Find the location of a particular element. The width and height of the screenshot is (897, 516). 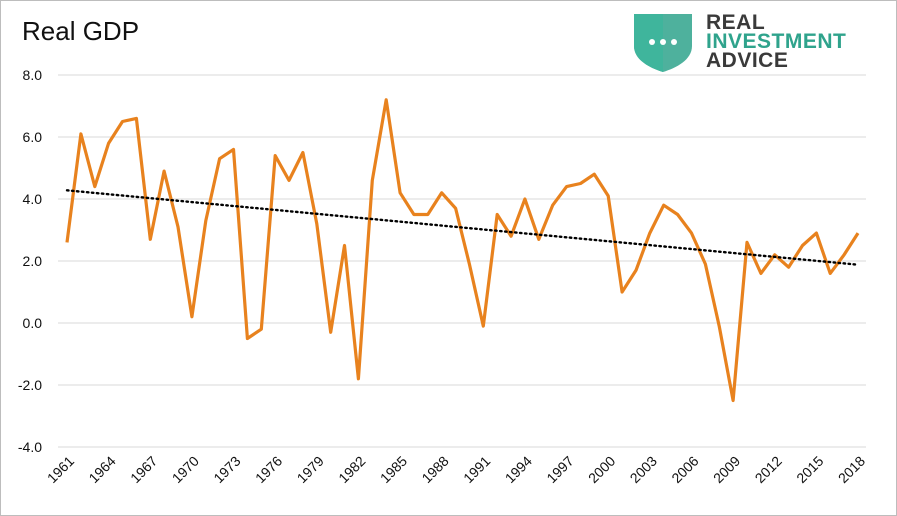

x-tick-label: 1985 is located at coordinates (393, 469).